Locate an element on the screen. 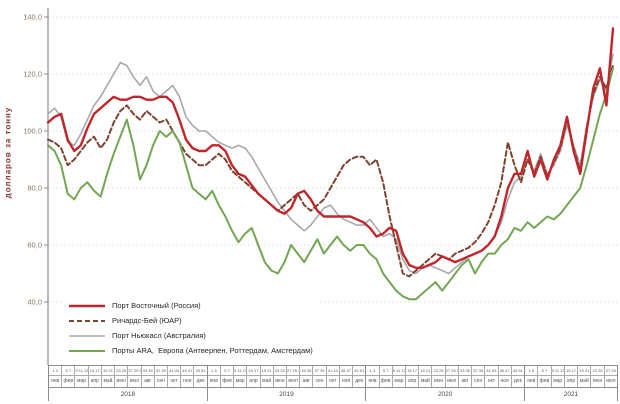 The image size is (620, 404). legend-line-sample is located at coordinates (87, 305).